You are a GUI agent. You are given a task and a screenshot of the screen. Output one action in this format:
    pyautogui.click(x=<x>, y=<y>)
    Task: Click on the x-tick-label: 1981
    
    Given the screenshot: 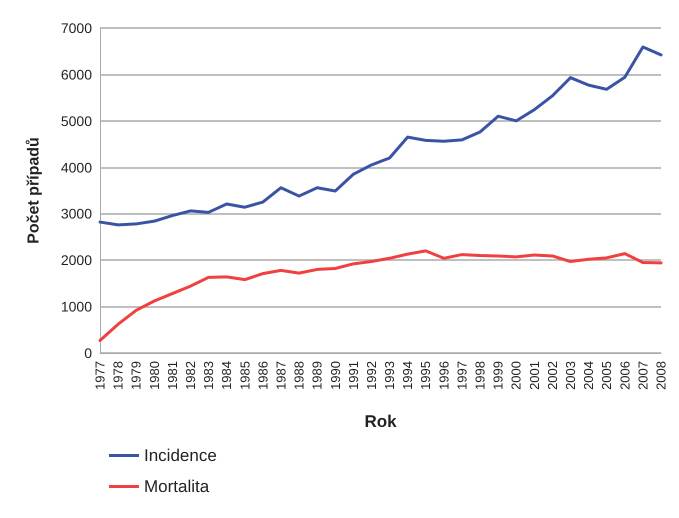 What is the action you would take?
    pyautogui.click(x=172, y=375)
    